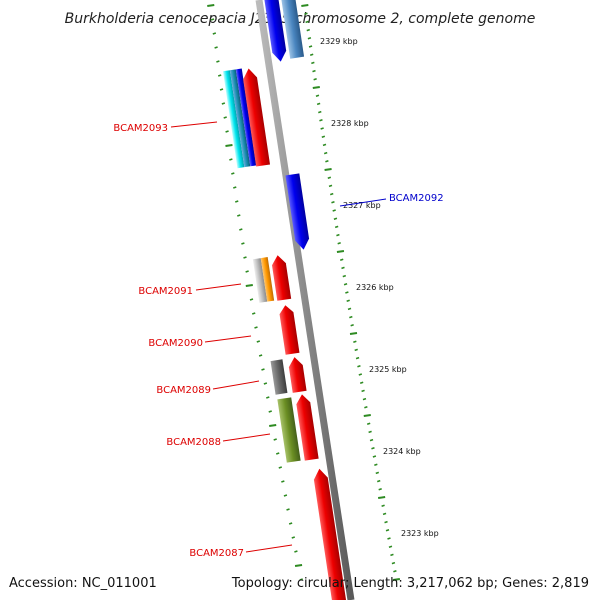 Image resolution: width=600 pixels, height=600 pixels. What do you see at coordinates (297, 374) in the screenshot?
I see `gene-red-bcam2089` at bounding box center [297, 374].